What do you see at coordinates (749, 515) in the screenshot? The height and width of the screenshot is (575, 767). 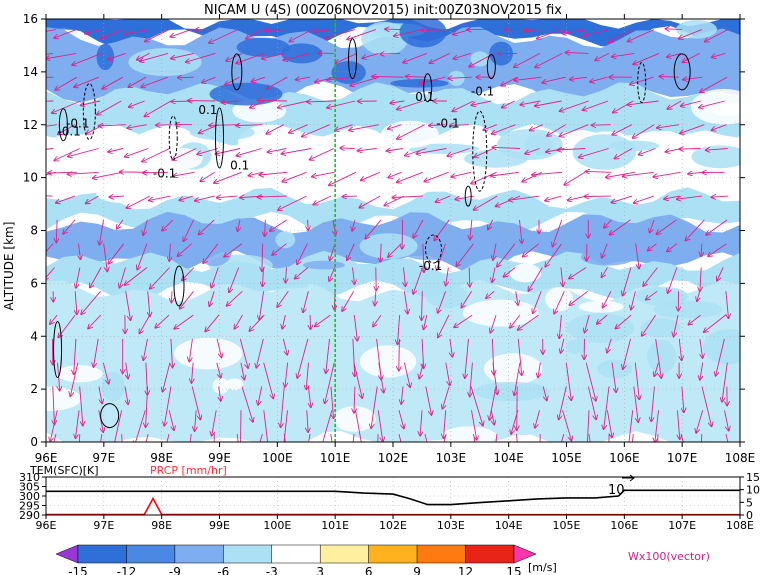 I see `sub-right-tick-label: 0` at bounding box center [749, 515].